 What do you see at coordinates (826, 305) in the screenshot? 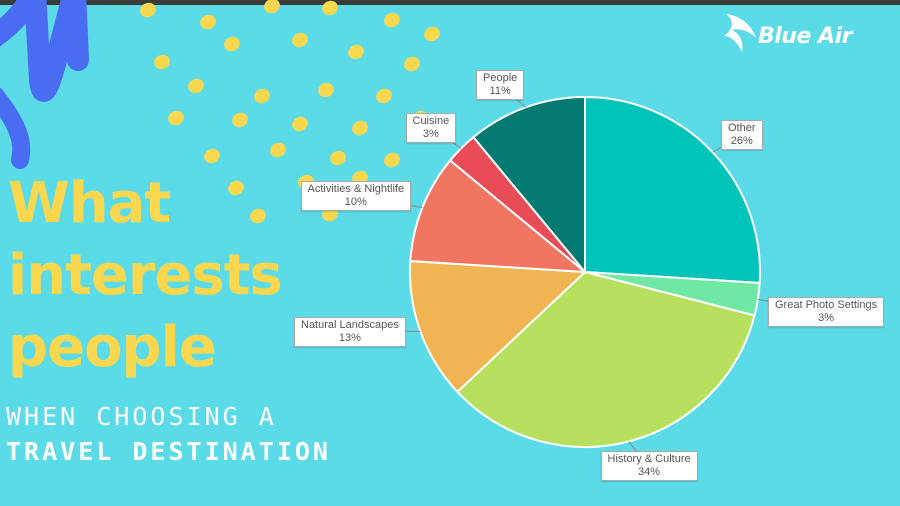
I see `slice-label-name: Great Photo Settings` at bounding box center [826, 305].